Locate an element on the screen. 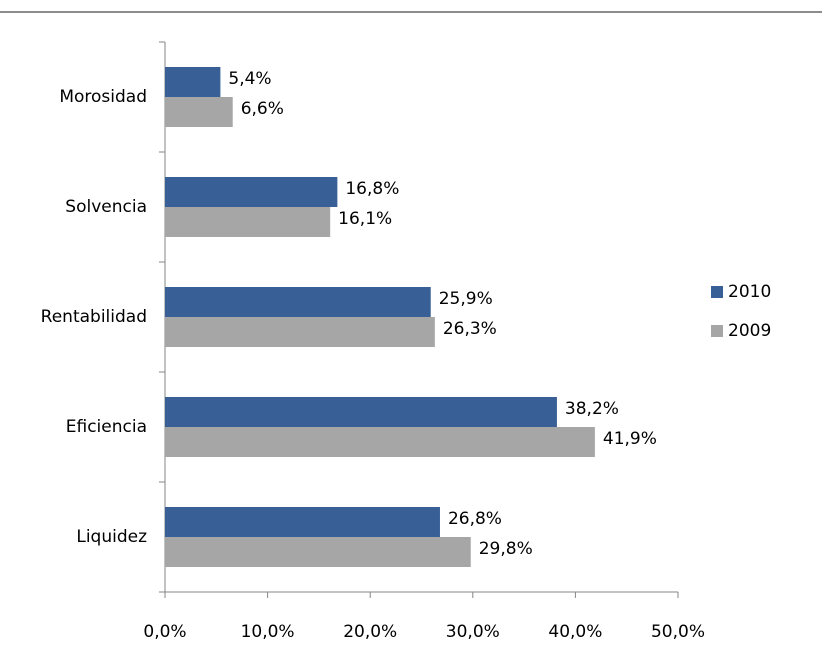  x-tick-label: 50,0% is located at coordinates (678, 632).